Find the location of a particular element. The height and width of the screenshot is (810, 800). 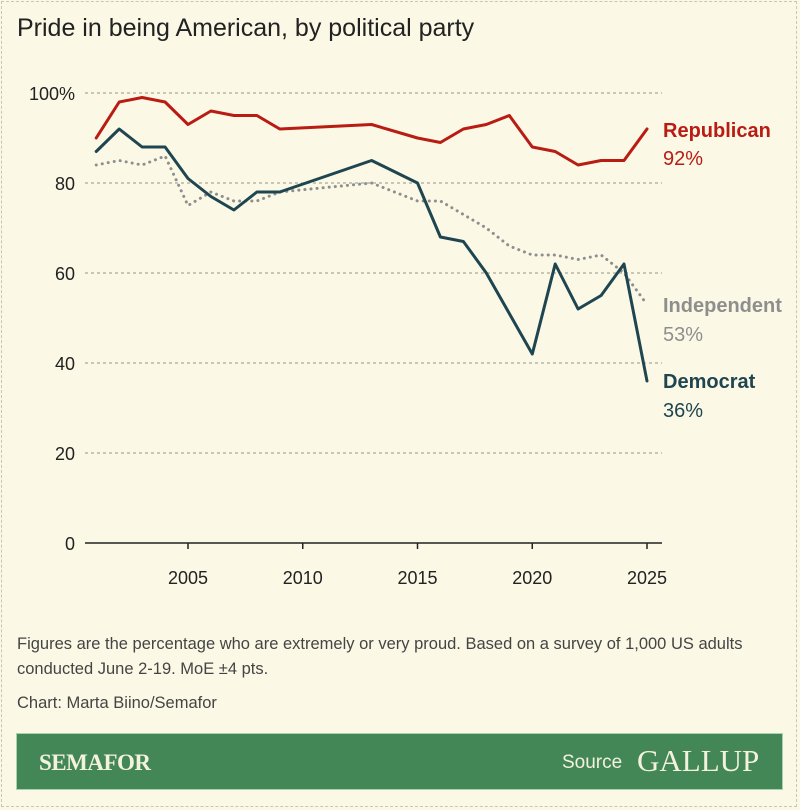

chart-credit: Chart: Marta Biino/Semafor is located at coordinates (117, 703).